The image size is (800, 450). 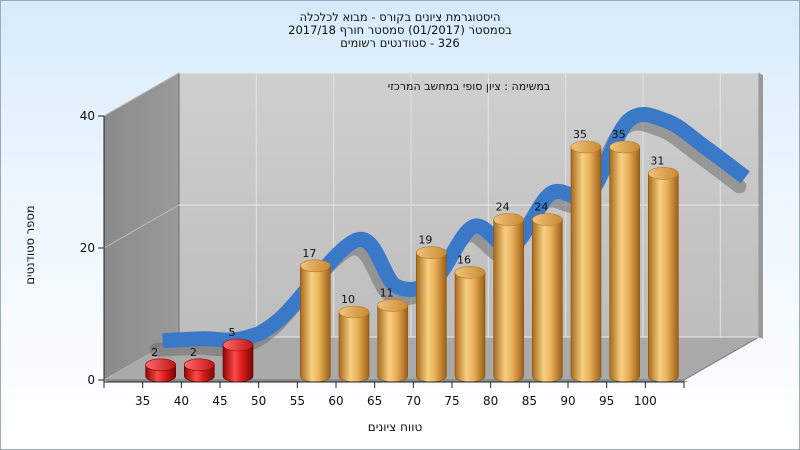 What do you see at coordinates (30, 245) in the screenshot?
I see `y-axis-label: מספר סטודנטים` at bounding box center [30, 245].